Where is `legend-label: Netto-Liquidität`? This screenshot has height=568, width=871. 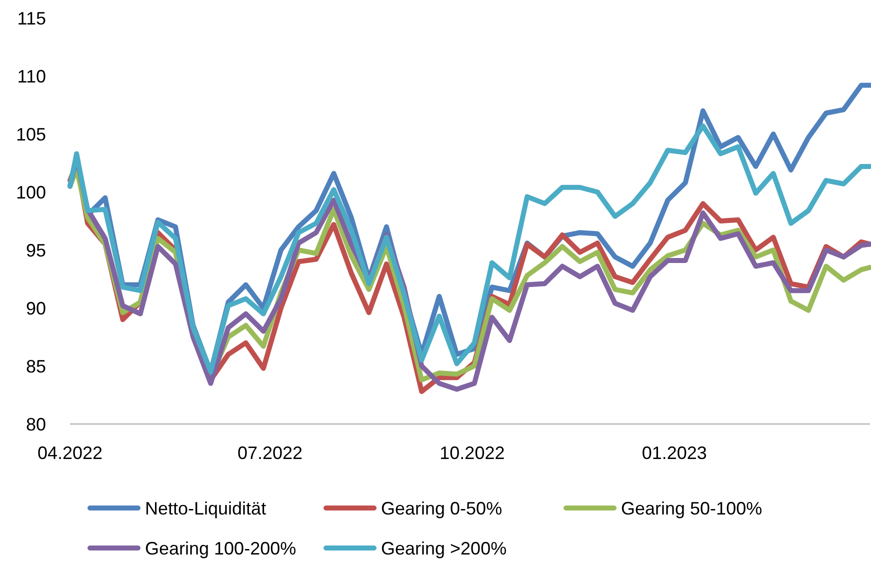
legend-label: Netto-Liquidität is located at coordinates (205, 508).